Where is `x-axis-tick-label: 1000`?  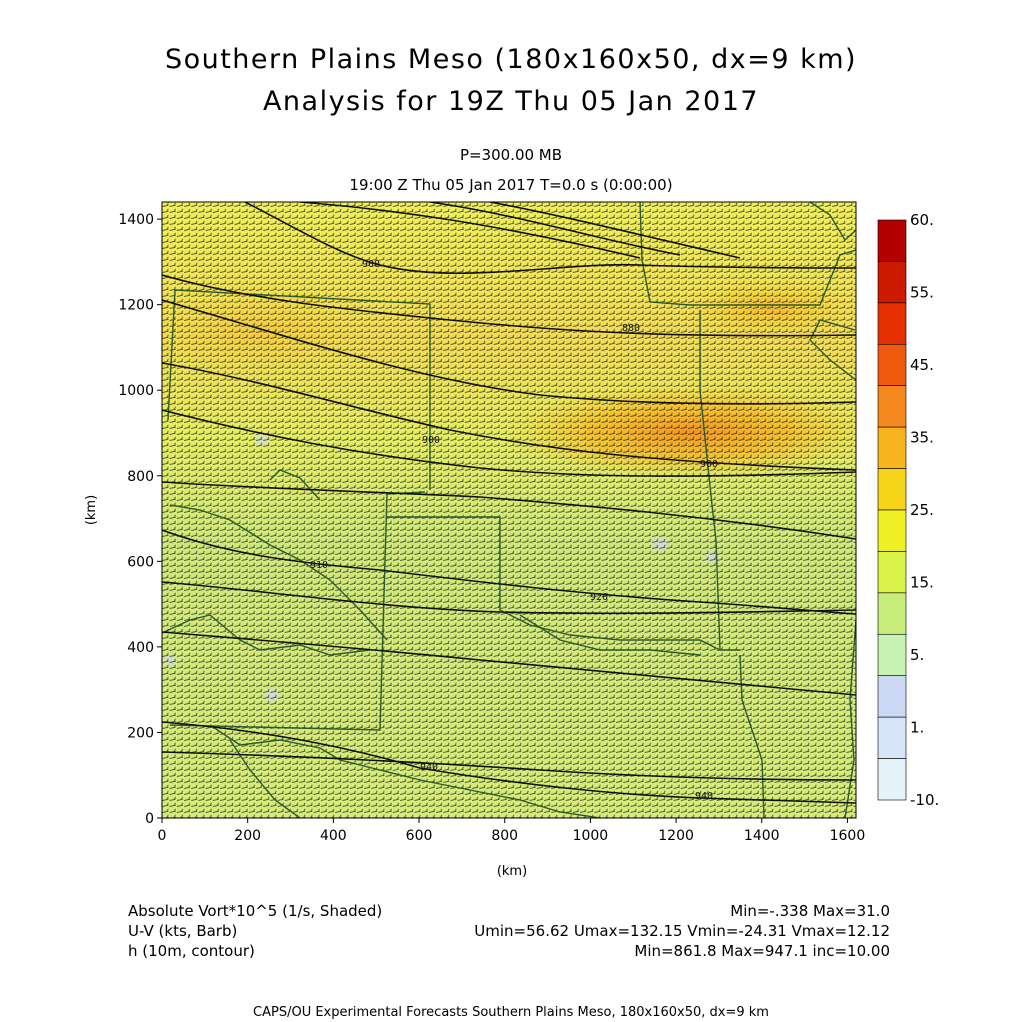
x-axis-tick-label: 1000 is located at coordinates (591, 836).